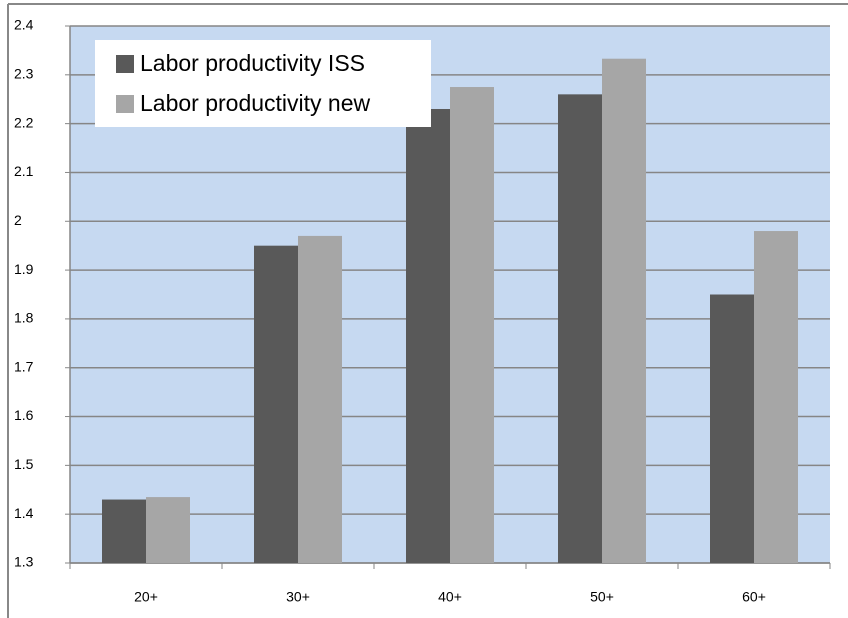 The image size is (848, 618). I want to click on y-tick-label: 2.2, so click(24, 122).